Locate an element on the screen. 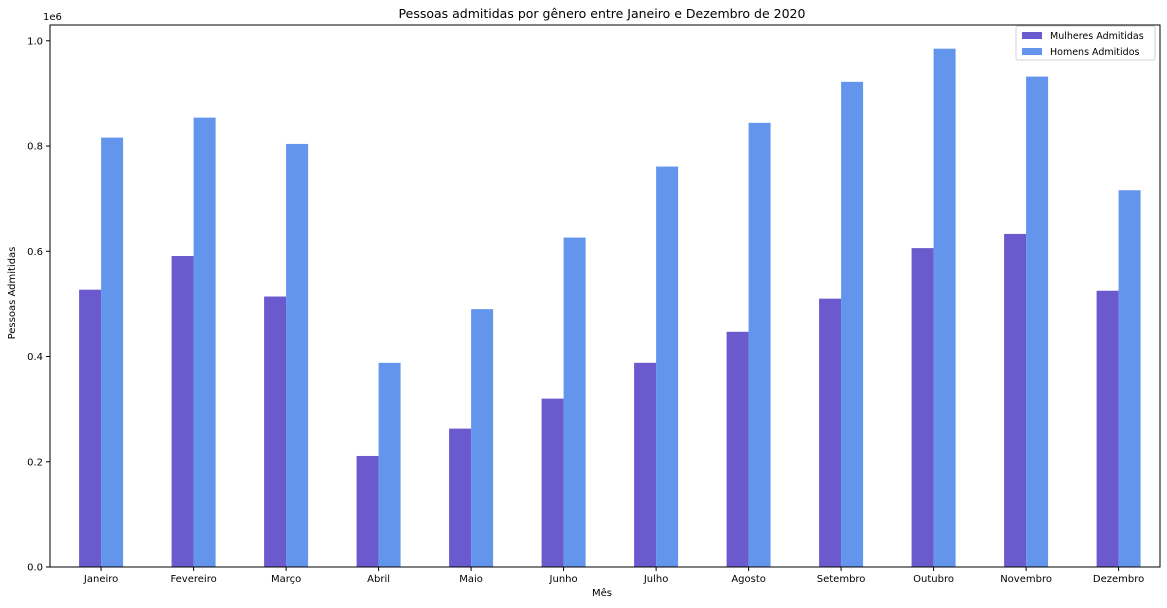 The height and width of the screenshot is (608, 1167). y-axis-label: Pessoas Admitidas is located at coordinates (12, 293).